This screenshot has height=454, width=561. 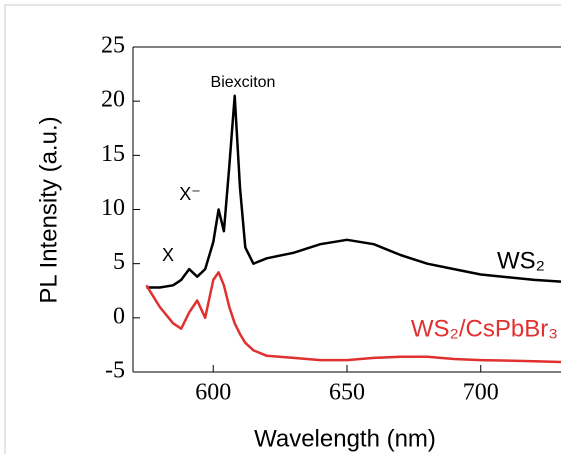 What do you see at coordinates (521, 260) in the screenshot?
I see `series-label: WS₂` at bounding box center [521, 260].